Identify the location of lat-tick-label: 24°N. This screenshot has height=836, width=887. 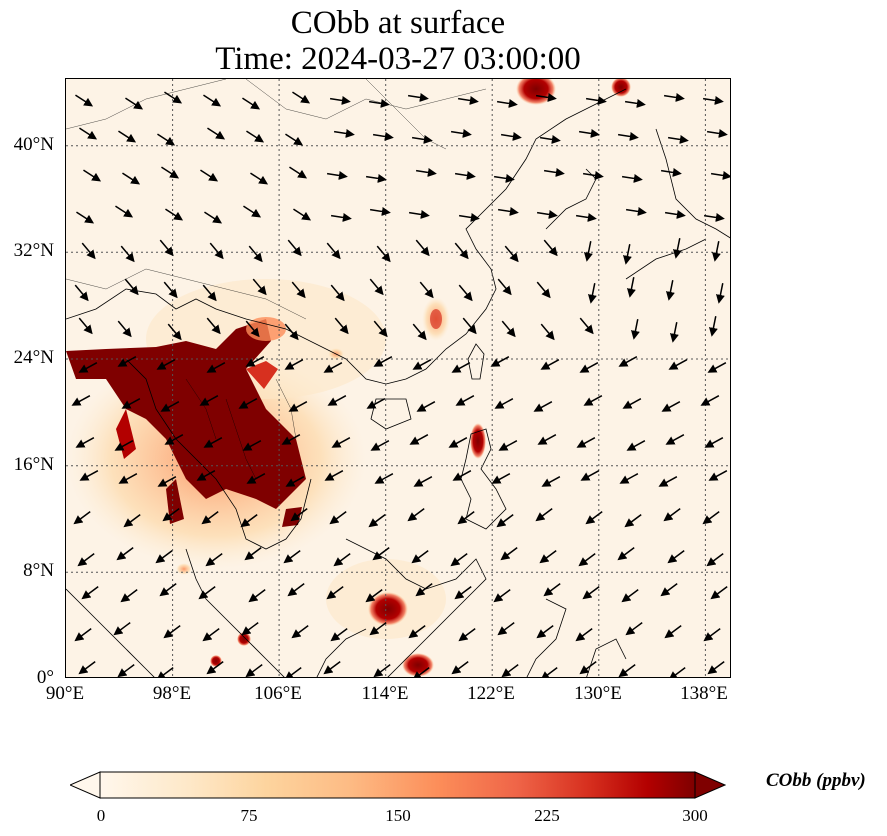
(33, 357).